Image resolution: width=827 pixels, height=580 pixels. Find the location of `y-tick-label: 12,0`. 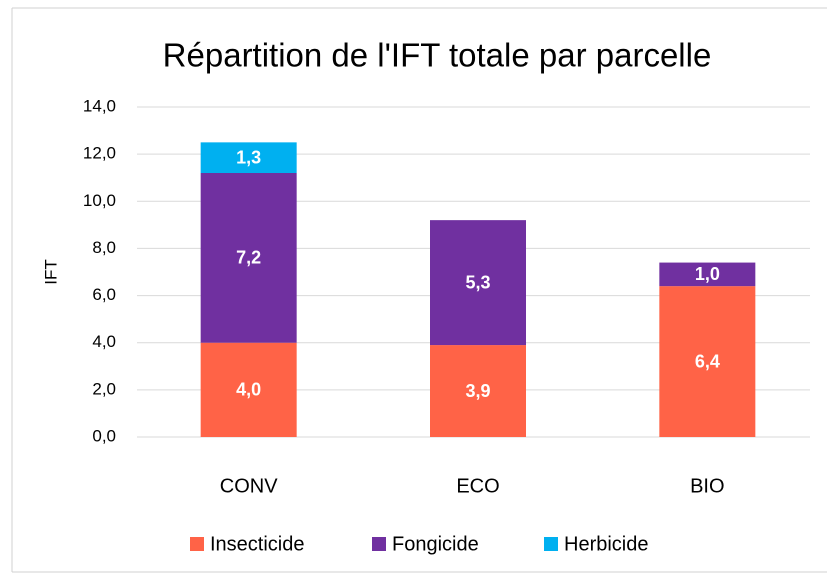

y-tick-label: 12,0 is located at coordinates (99, 153).